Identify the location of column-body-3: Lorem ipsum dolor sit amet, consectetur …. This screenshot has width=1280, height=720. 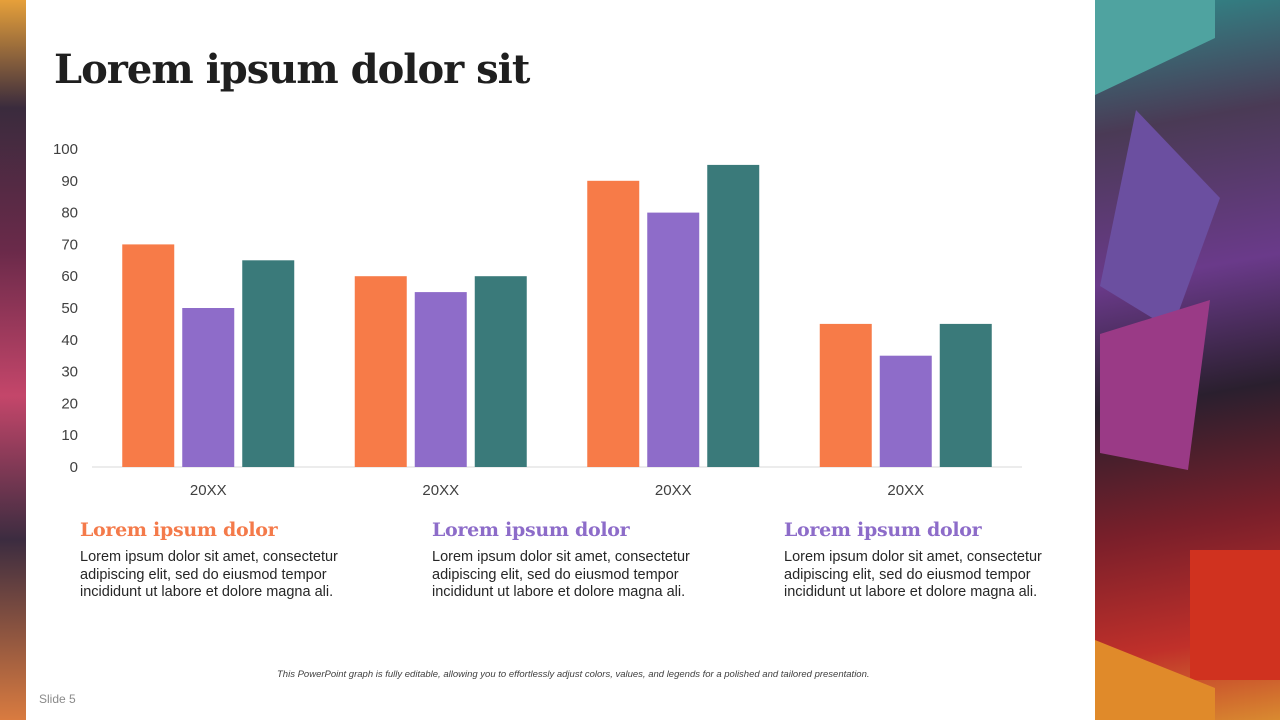
(913, 574).